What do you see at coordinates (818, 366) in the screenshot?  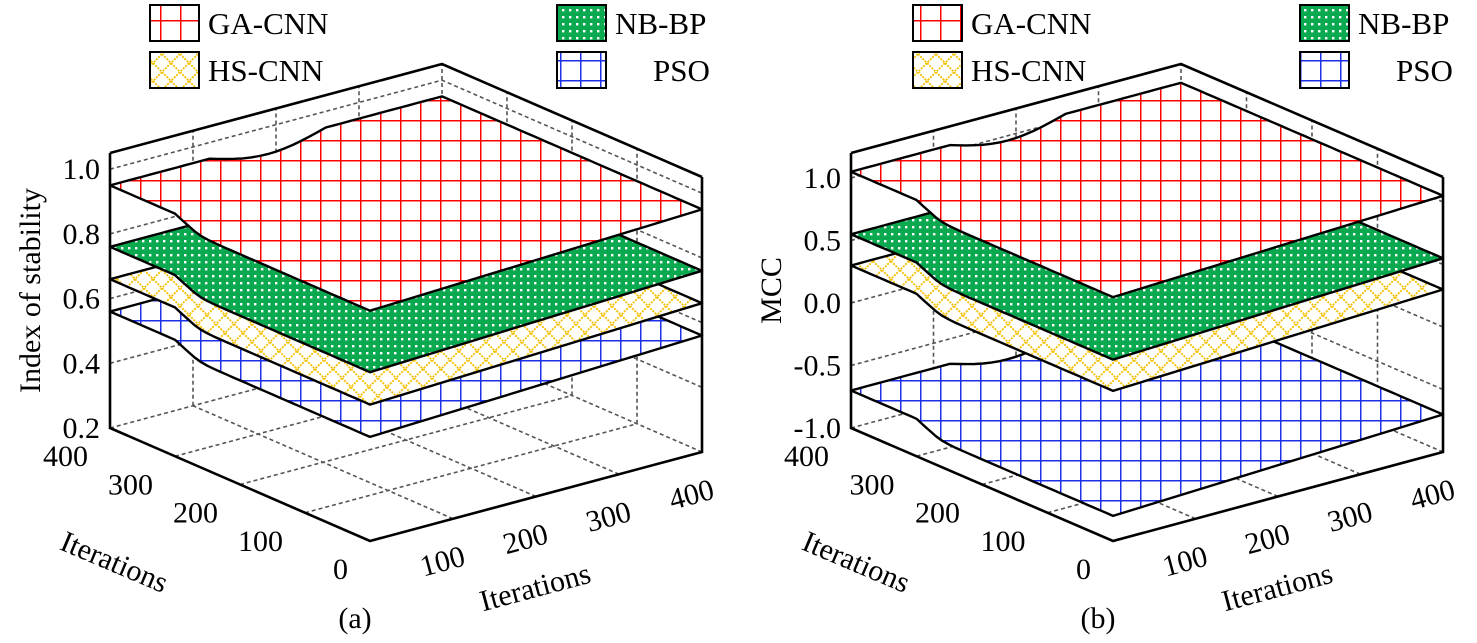 I see `z-tick-label: -0.5` at bounding box center [818, 366].